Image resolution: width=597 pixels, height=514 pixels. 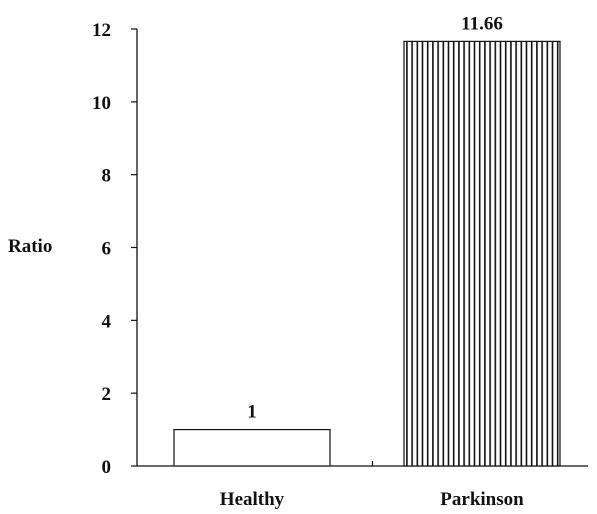 What do you see at coordinates (252, 499) in the screenshot?
I see `category-label-healthy: Healthy` at bounding box center [252, 499].